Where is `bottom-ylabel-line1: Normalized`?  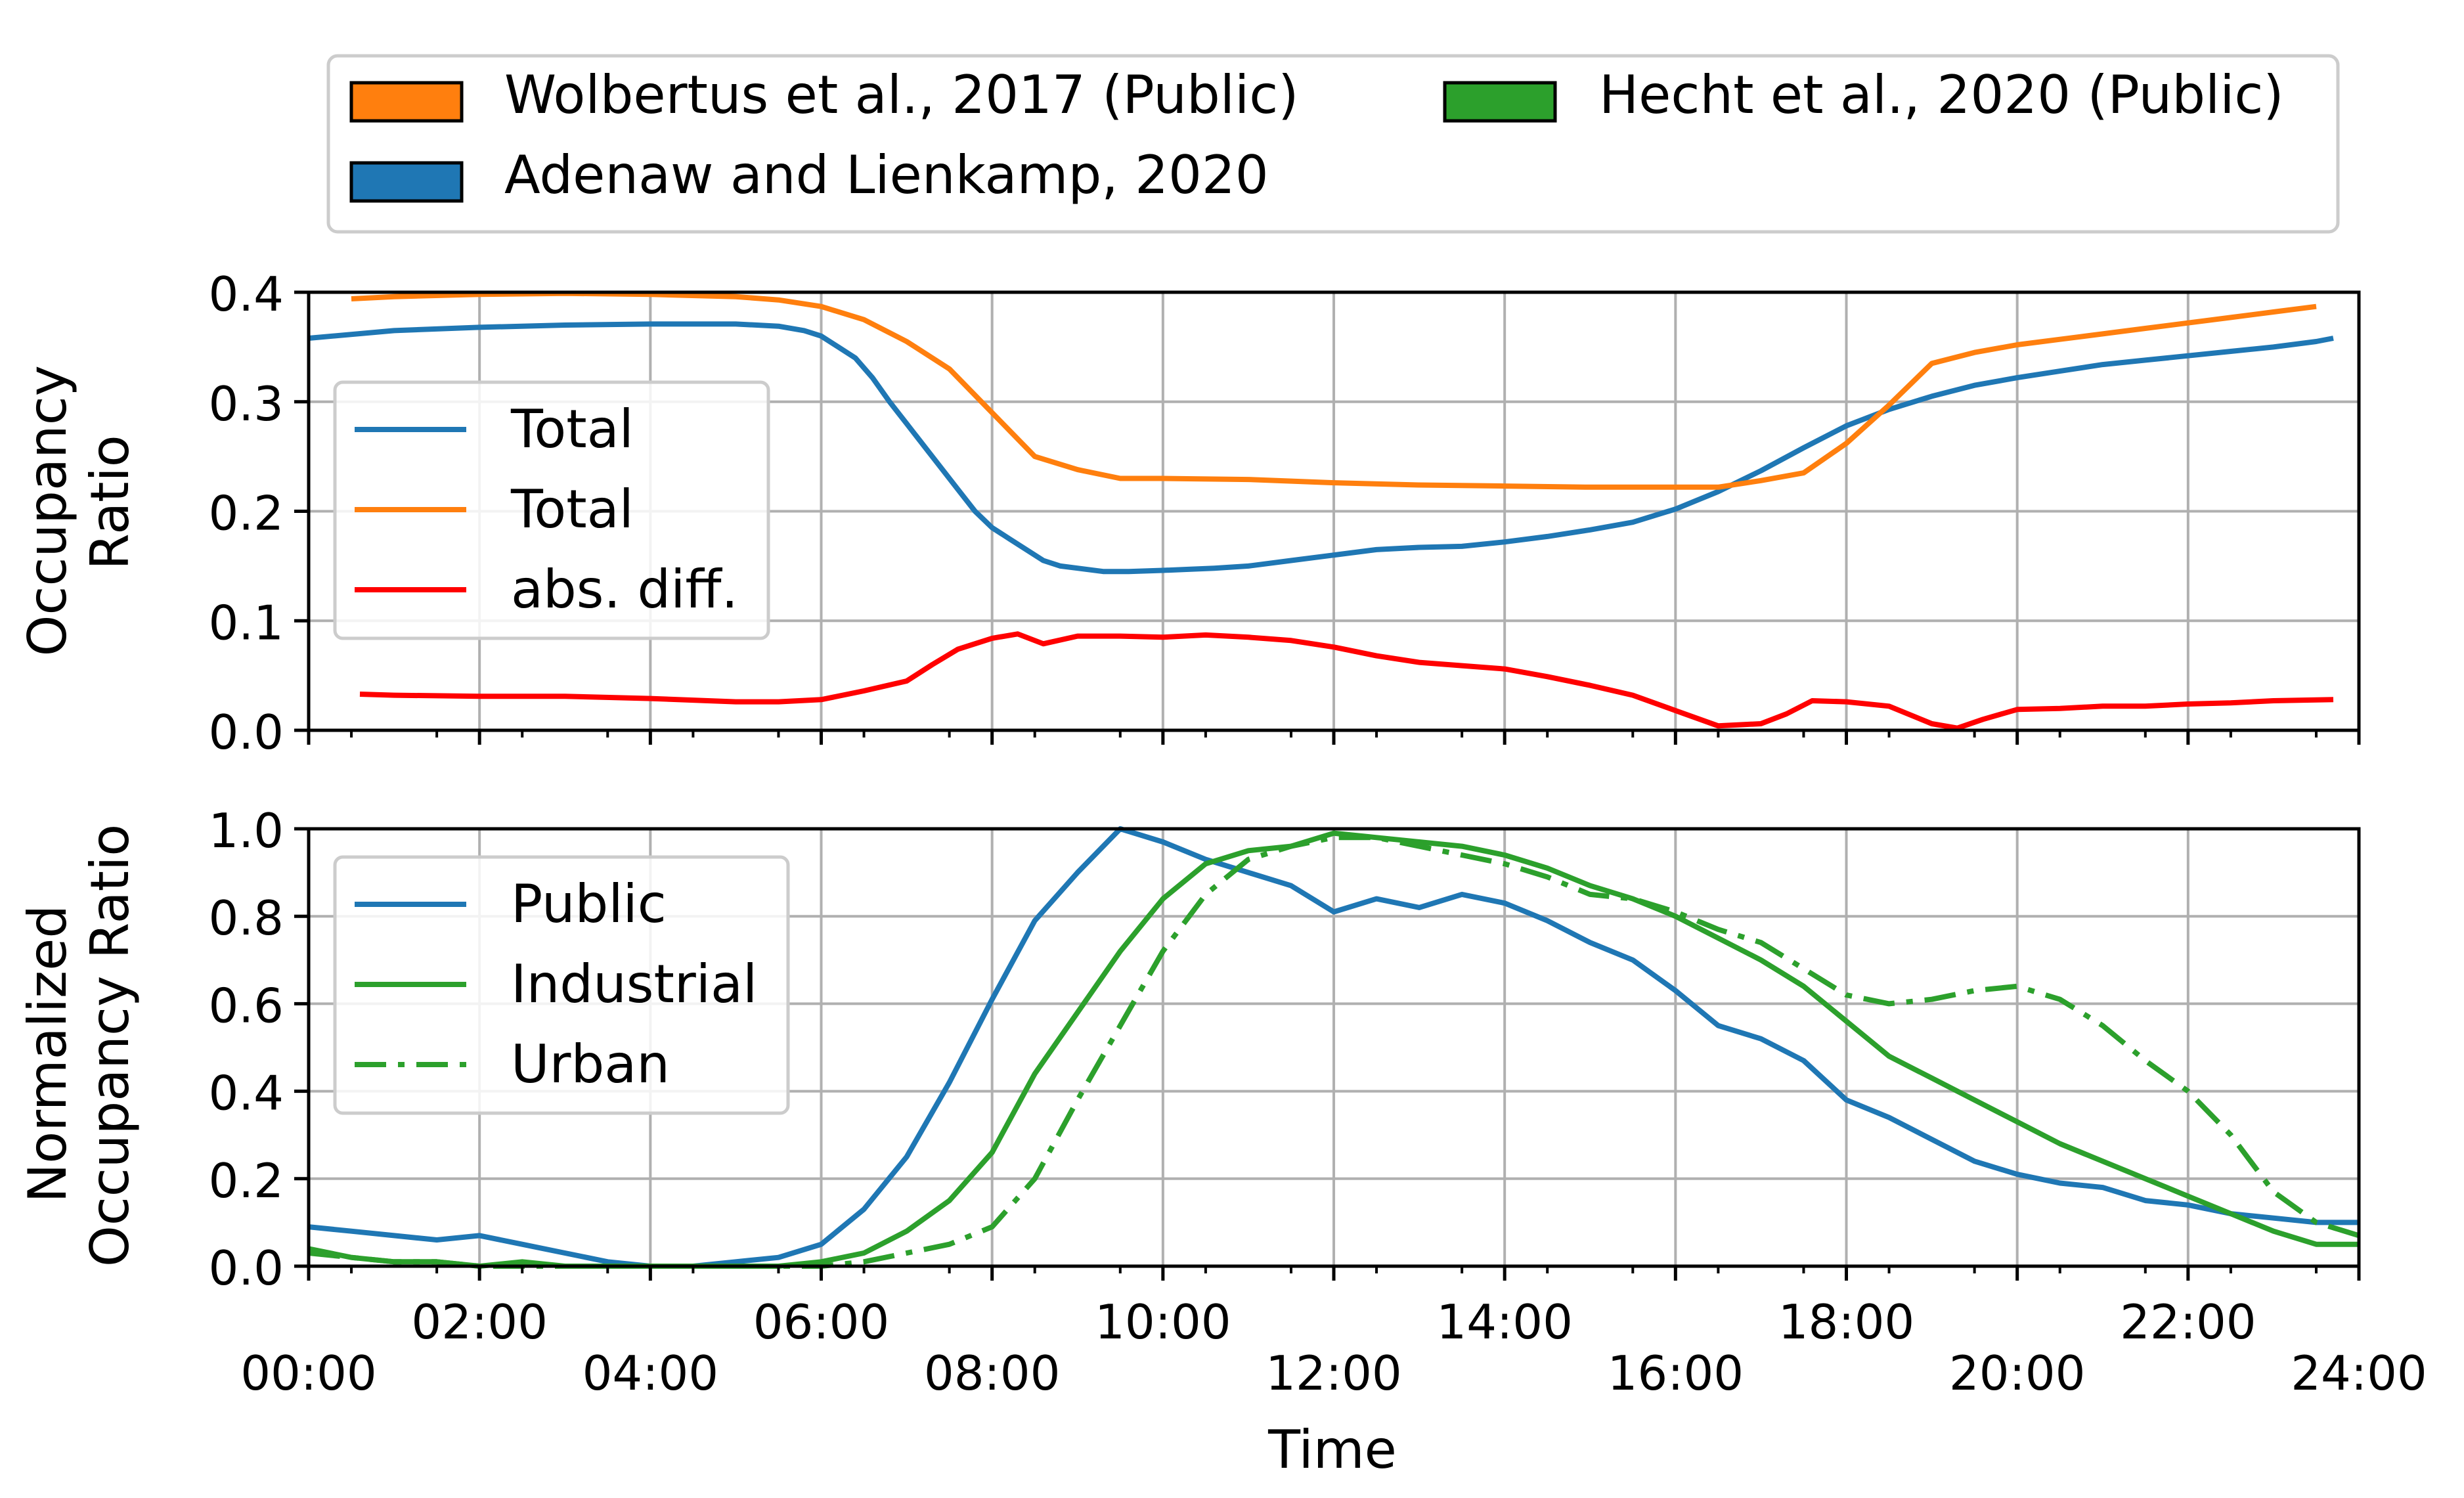
bottom-ylabel-line1: Normalized is located at coordinates (47, 1054).